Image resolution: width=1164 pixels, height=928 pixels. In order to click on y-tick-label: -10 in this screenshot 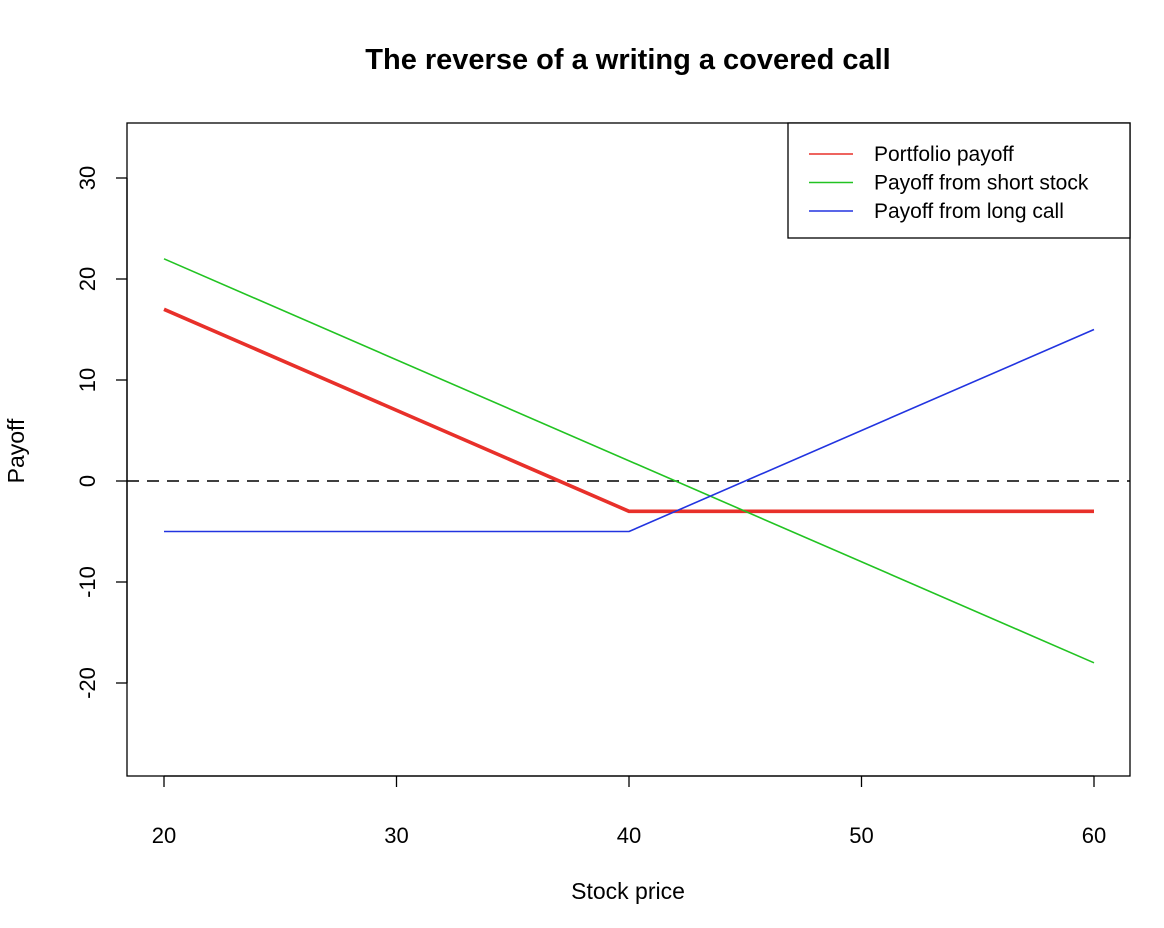, I will do `click(87, 582)`.